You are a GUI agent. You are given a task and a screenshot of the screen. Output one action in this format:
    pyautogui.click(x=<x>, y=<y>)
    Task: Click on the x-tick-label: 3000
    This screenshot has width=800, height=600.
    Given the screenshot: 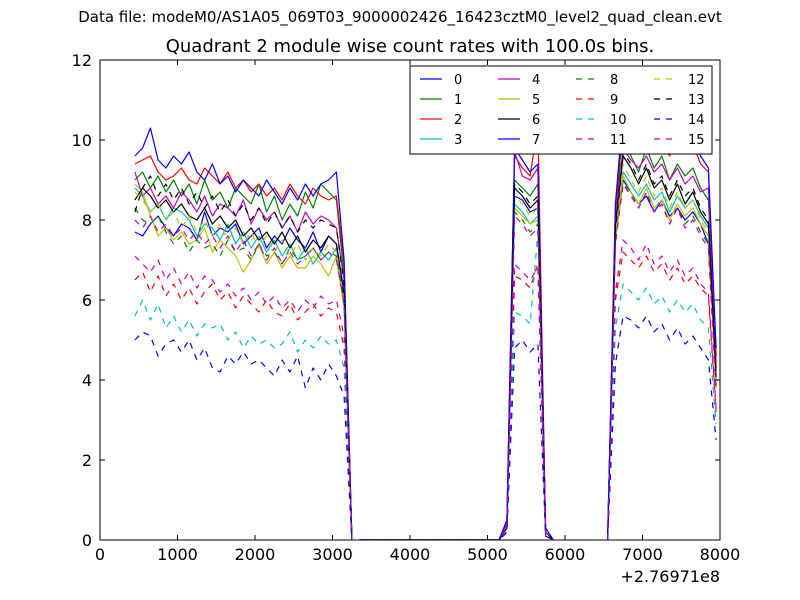 What is the action you would take?
    pyautogui.click(x=332, y=554)
    